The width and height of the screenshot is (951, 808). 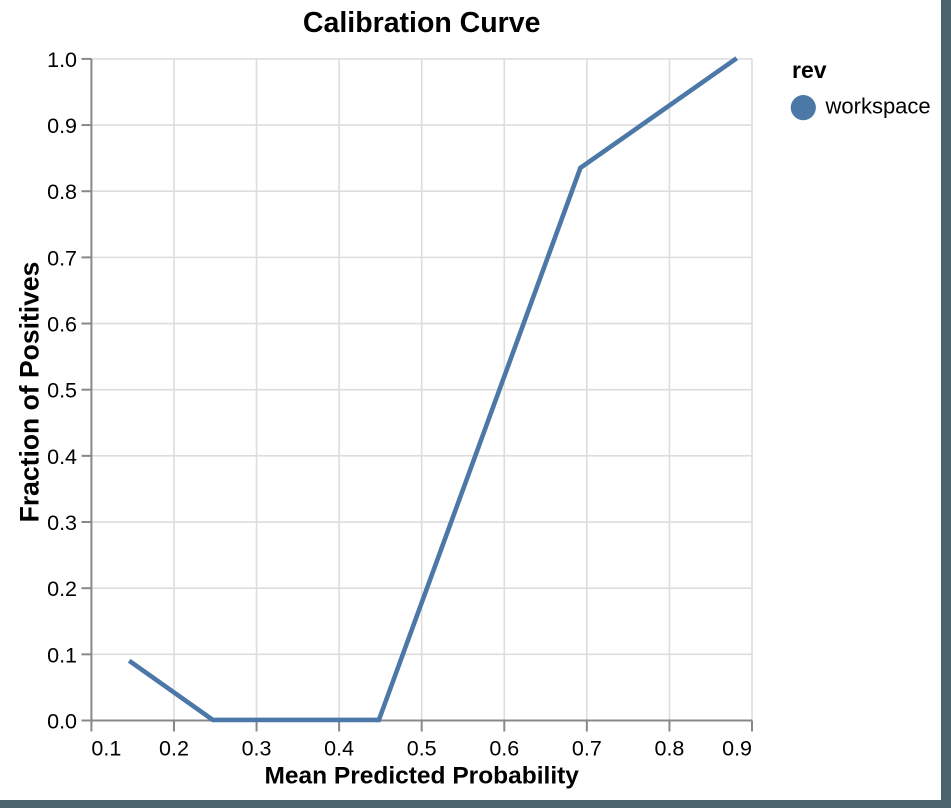 What do you see at coordinates (62, 60) in the screenshot?
I see `svg-text: 1.0` at bounding box center [62, 60].